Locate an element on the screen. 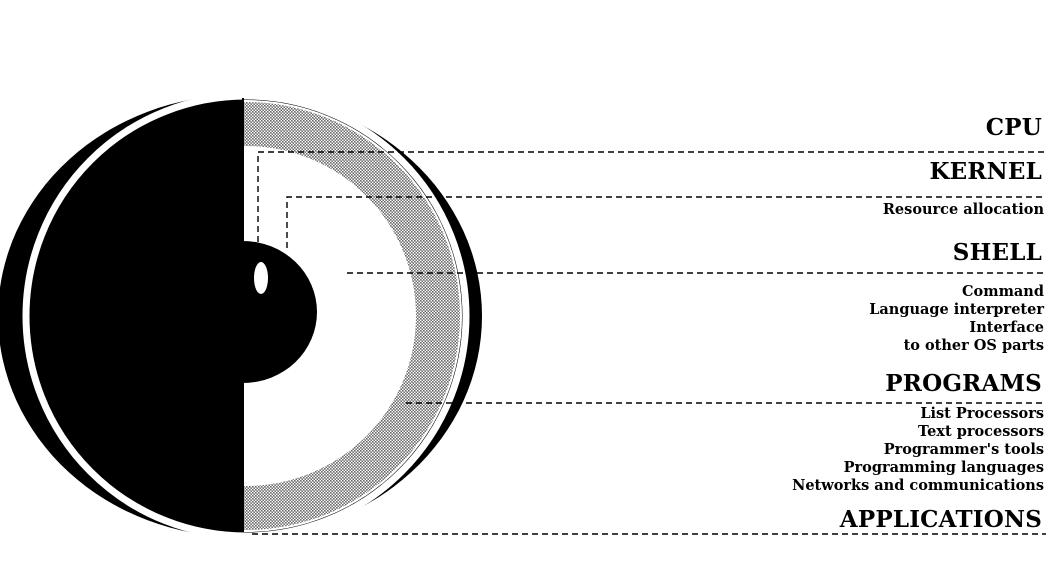  kernel-leader-line is located at coordinates (666, 222).